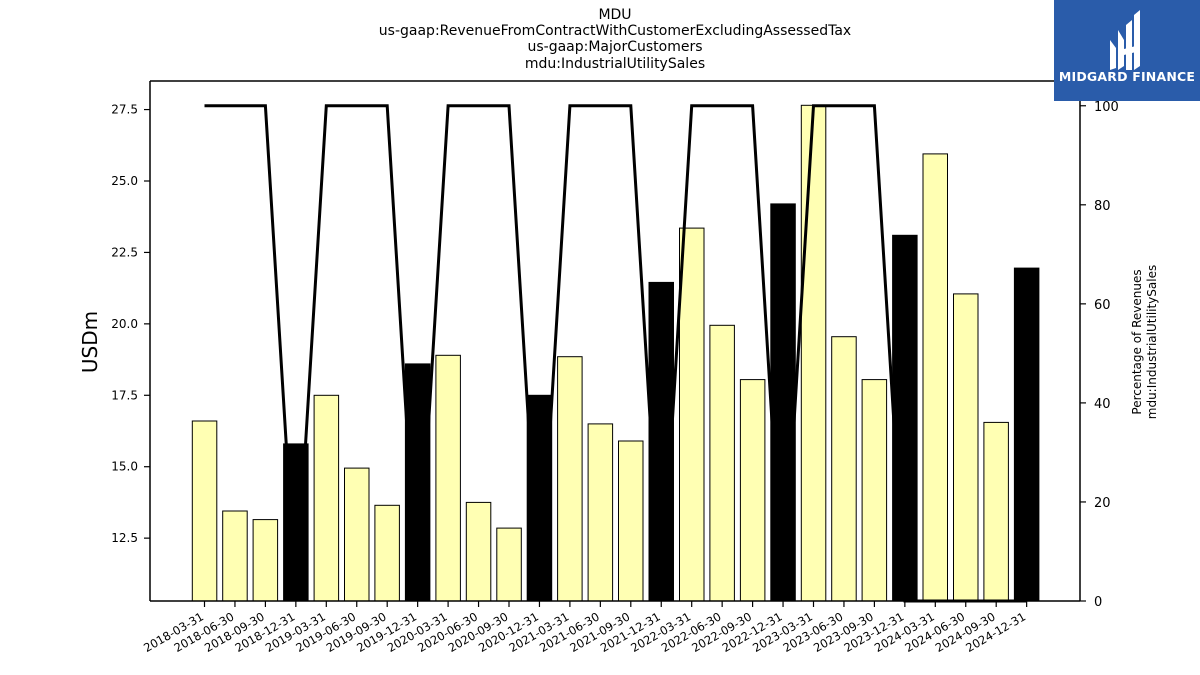 The image size is (1200, 675). What do you see at coordinates (615, 15) in the screenshot?
I see `title-line-1: MDU` at bounding box center [615, 15].